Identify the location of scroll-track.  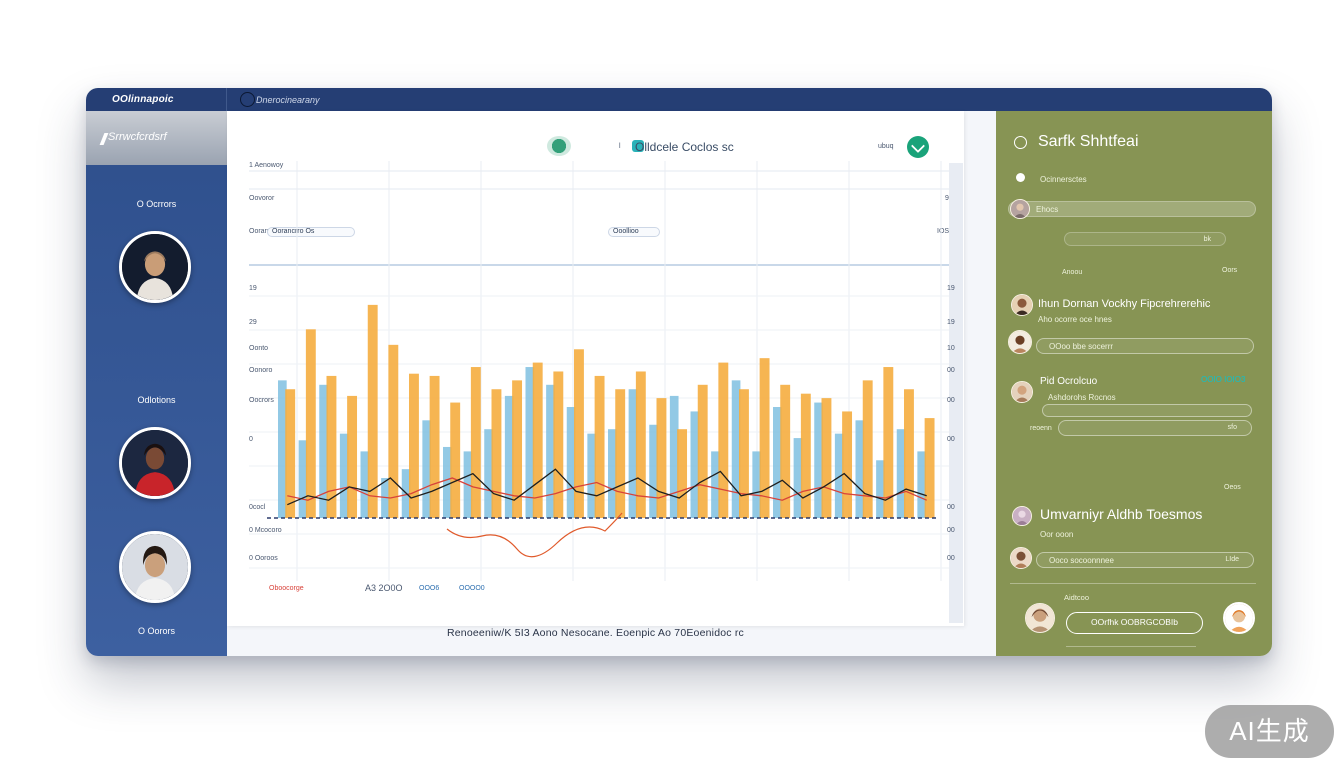
(956, 393).